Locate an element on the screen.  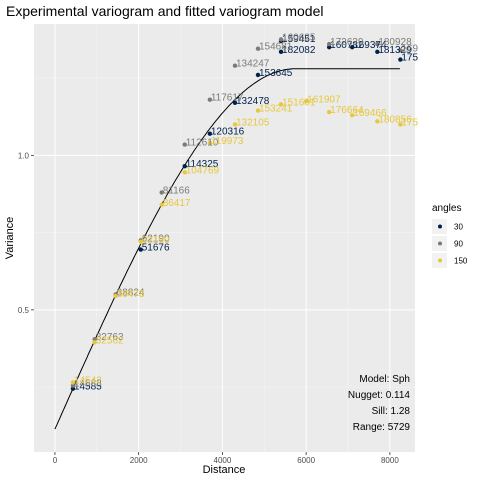
point-label-series-150: 32562 is located at coordinates (110, 340).